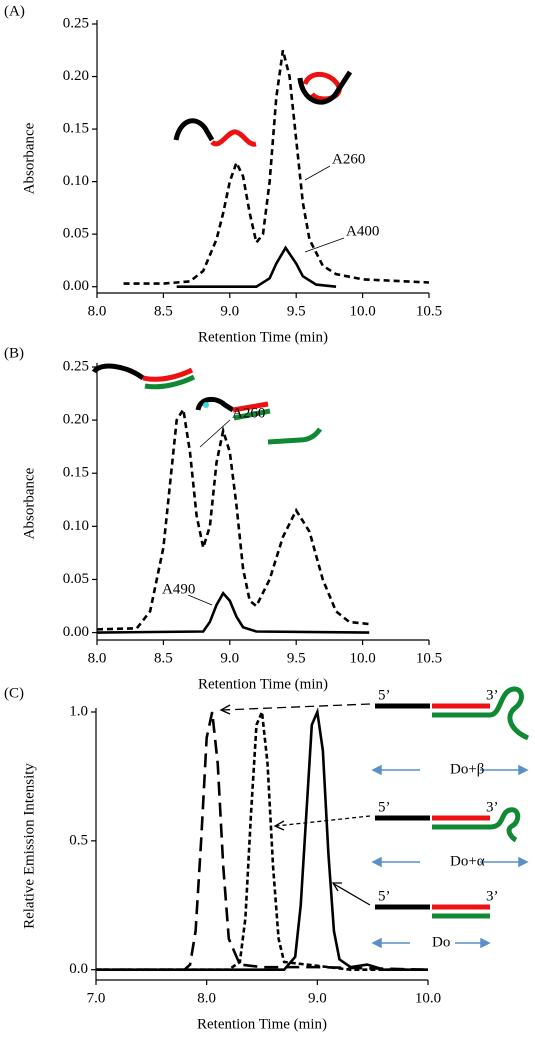  I want to click on panel-label: (B), so click(14, 353).